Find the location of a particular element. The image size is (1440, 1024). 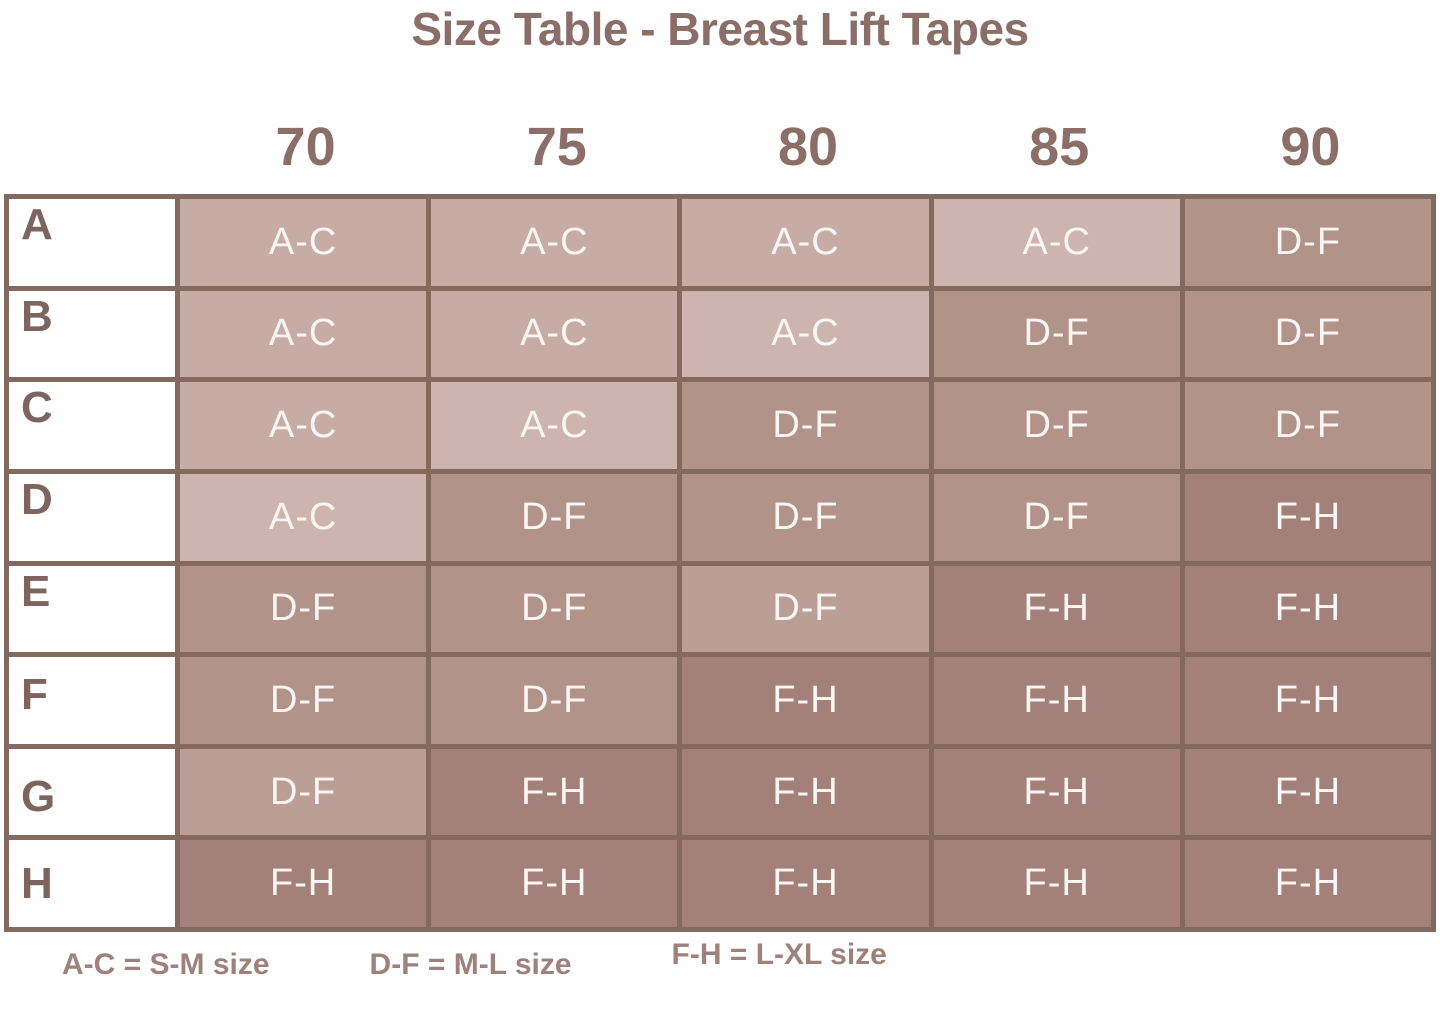

cell-C-85: D-F is located at coordinates (1056, 425).